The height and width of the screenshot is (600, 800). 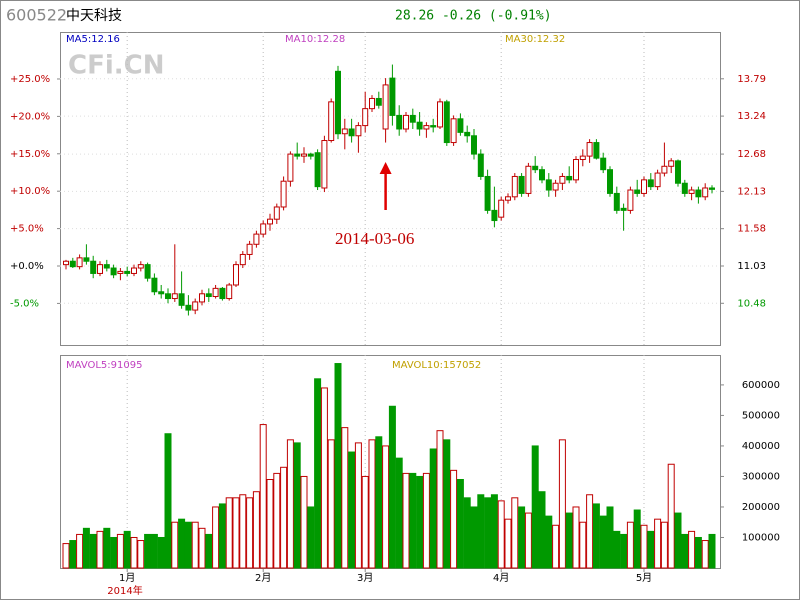 I want to click on y2-tick-label: +5.0%, so click(x=27, y=229).